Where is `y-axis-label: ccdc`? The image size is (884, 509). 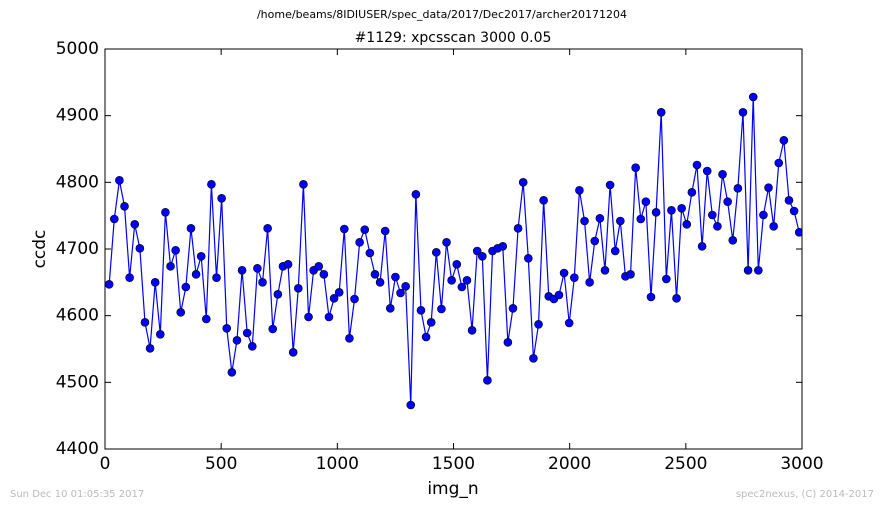 y-axis-label: ccdc is located at coordinates (40, 249).